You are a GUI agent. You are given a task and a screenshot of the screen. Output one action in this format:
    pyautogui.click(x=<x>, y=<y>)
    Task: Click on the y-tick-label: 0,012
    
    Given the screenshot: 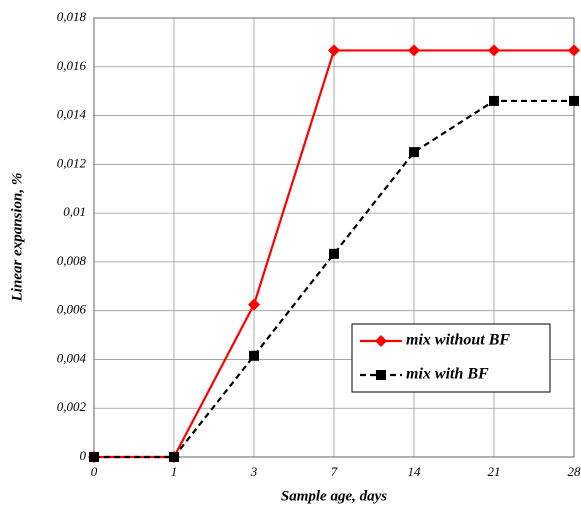 What is the action you would take?
    pyautogui.click(x=72, y=162)
    